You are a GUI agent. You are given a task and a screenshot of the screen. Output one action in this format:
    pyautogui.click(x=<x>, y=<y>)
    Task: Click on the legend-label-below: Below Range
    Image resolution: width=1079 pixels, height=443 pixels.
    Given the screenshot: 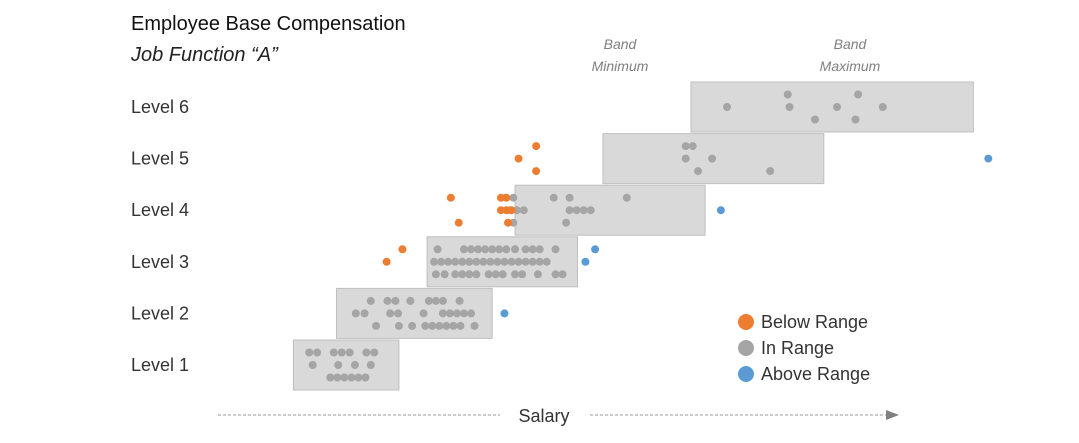 What is the action you would take?
    pyautogui.click(x=814, y=322)
    